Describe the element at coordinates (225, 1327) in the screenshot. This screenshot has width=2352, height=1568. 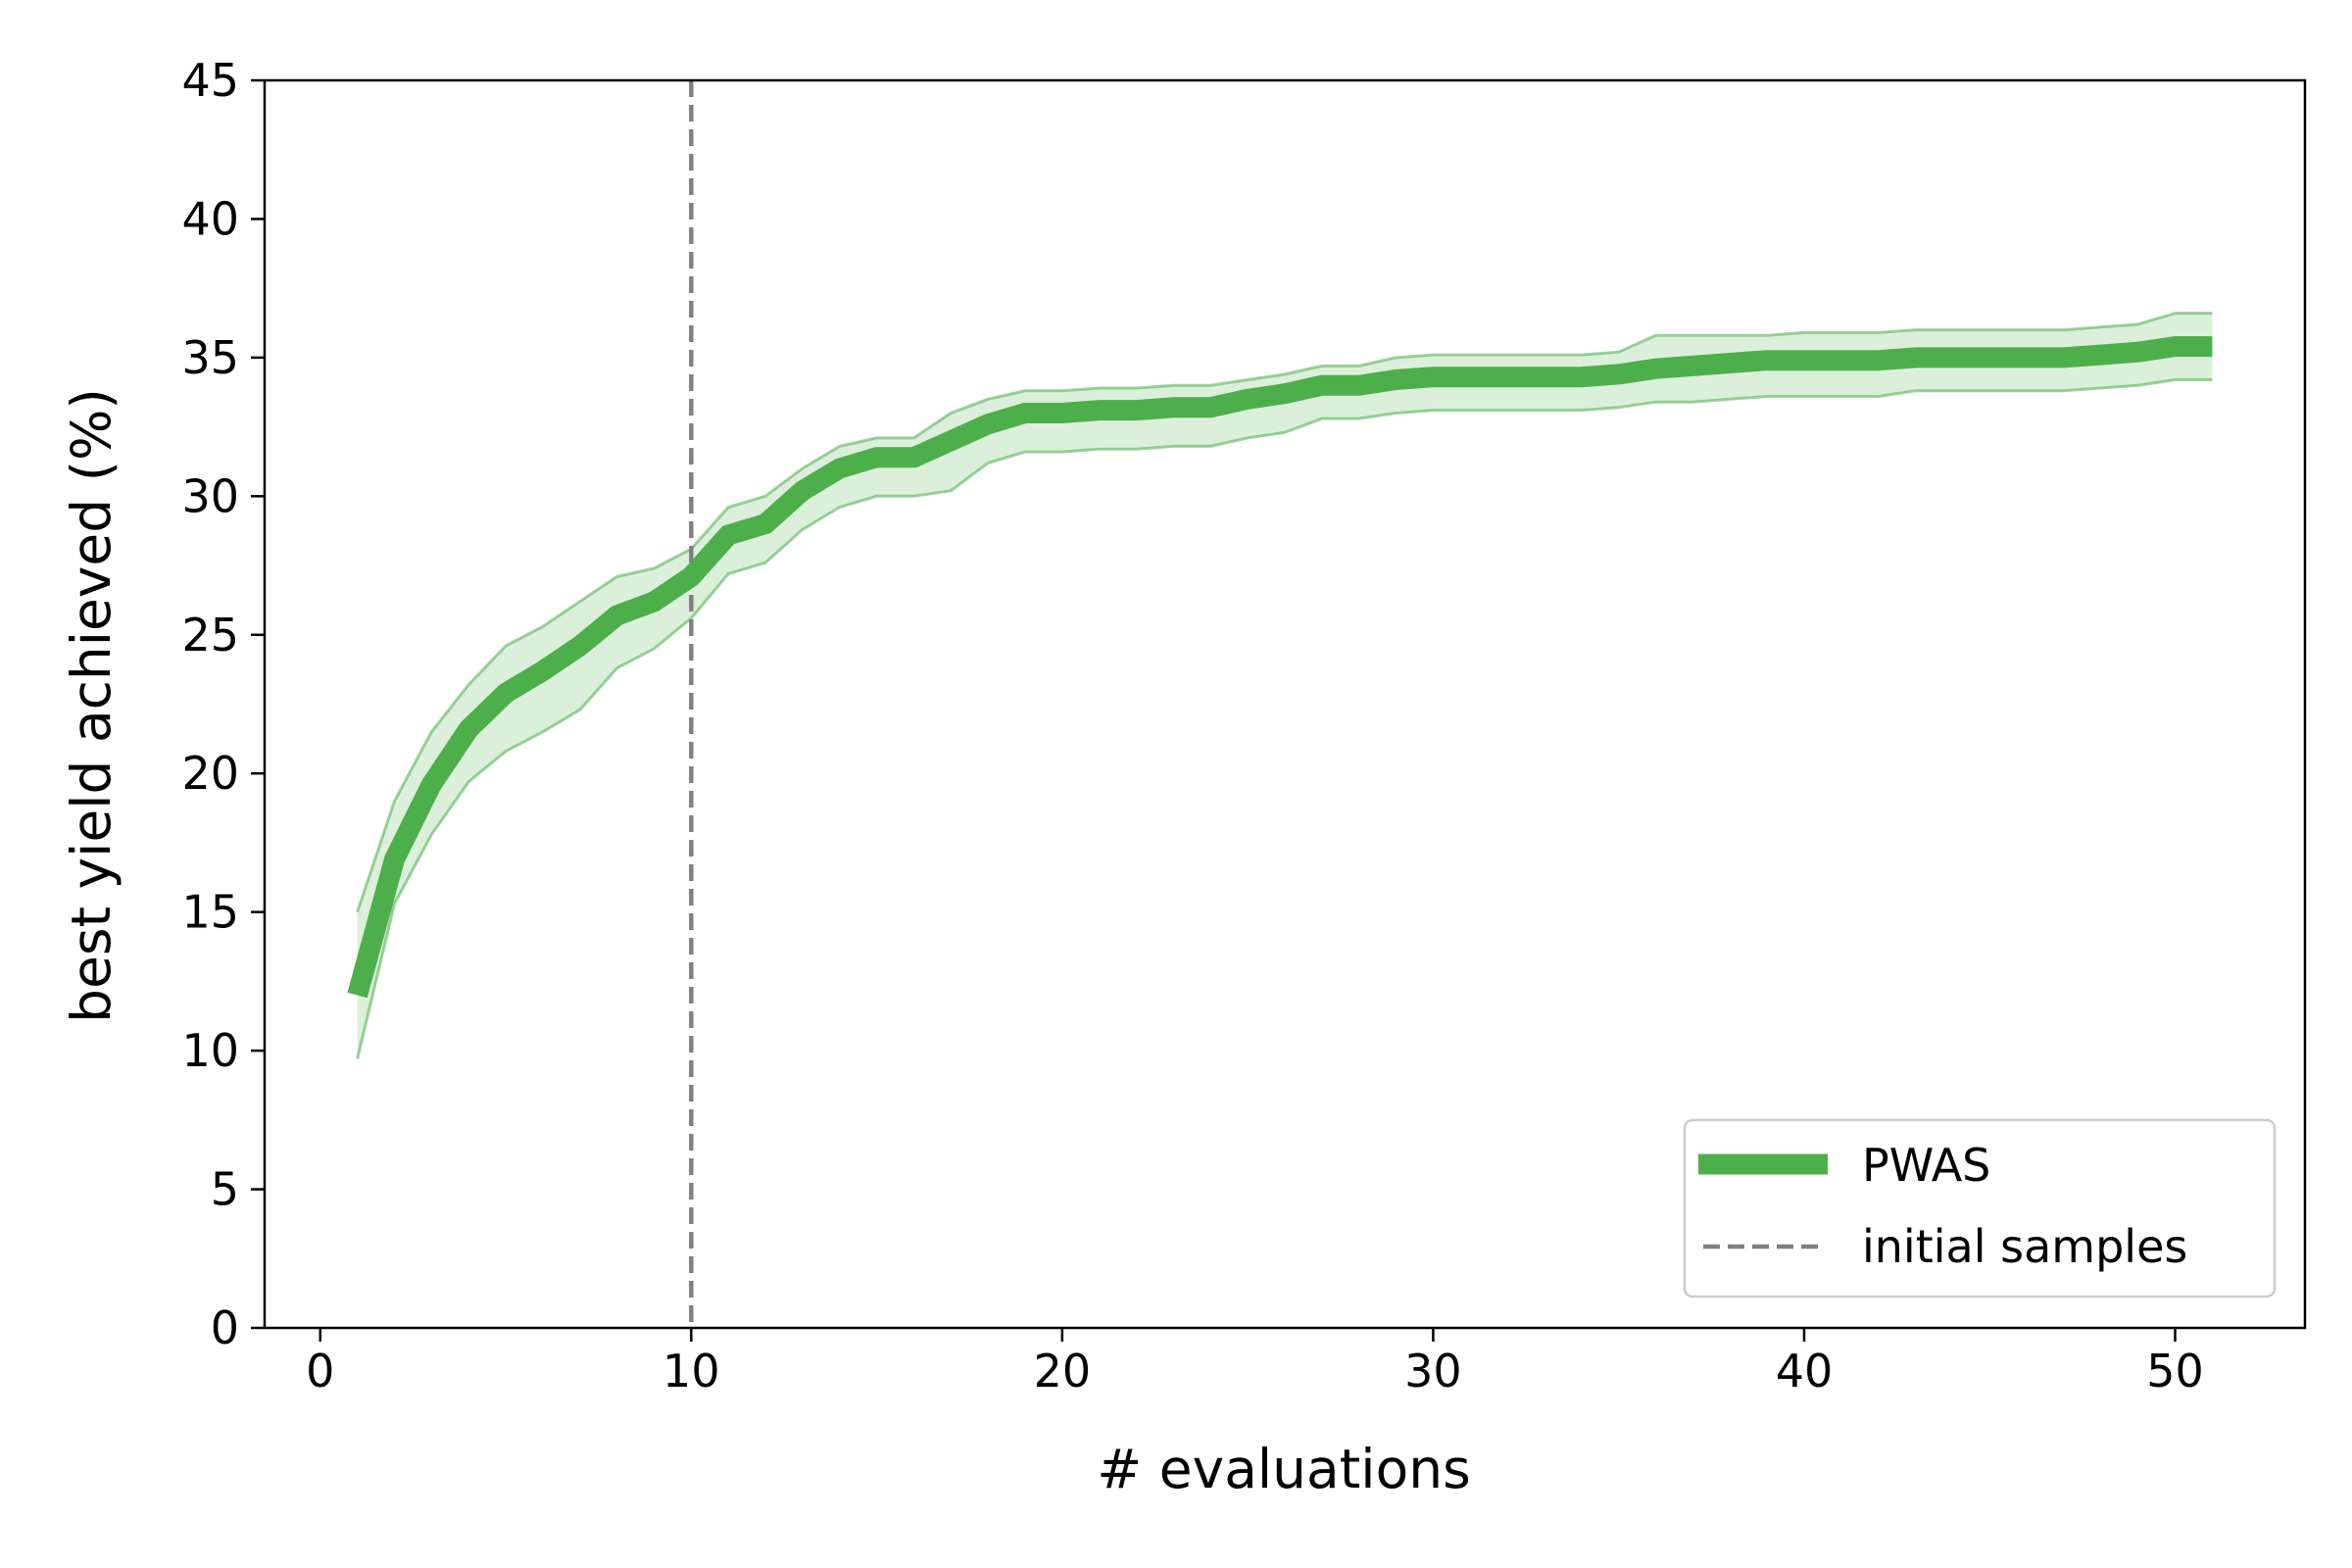
I see `y-tick-label: 0` at that location.